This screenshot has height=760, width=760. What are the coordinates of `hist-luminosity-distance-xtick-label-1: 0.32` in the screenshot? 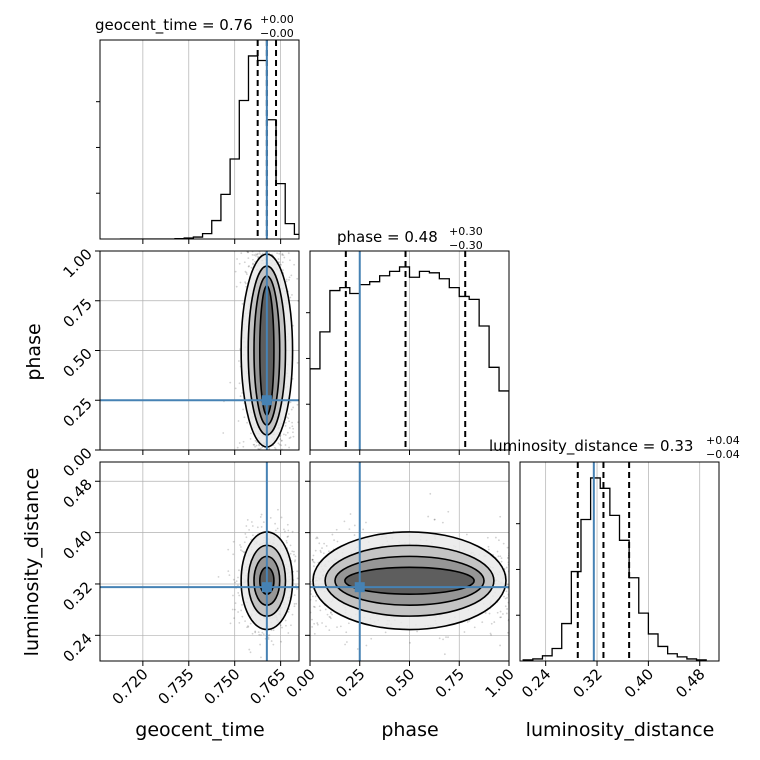 It's located at (588, 683).